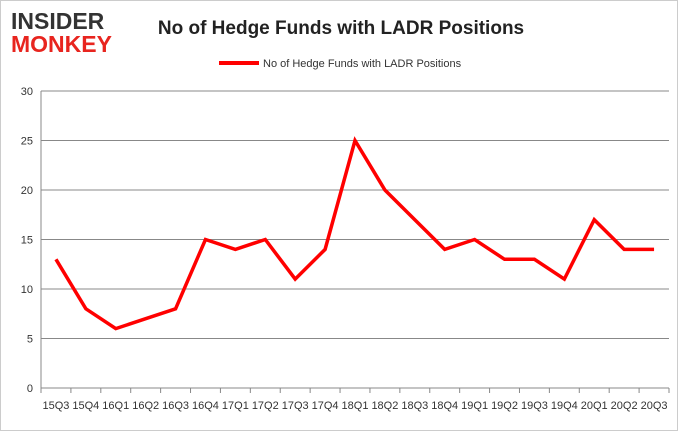 The height and width of the screenshot is (431, 678). What do you see at coordinates (355, 406) in the screenshot?
I see `x-tick-label: 18Q1` at bounding box center [355, 406].